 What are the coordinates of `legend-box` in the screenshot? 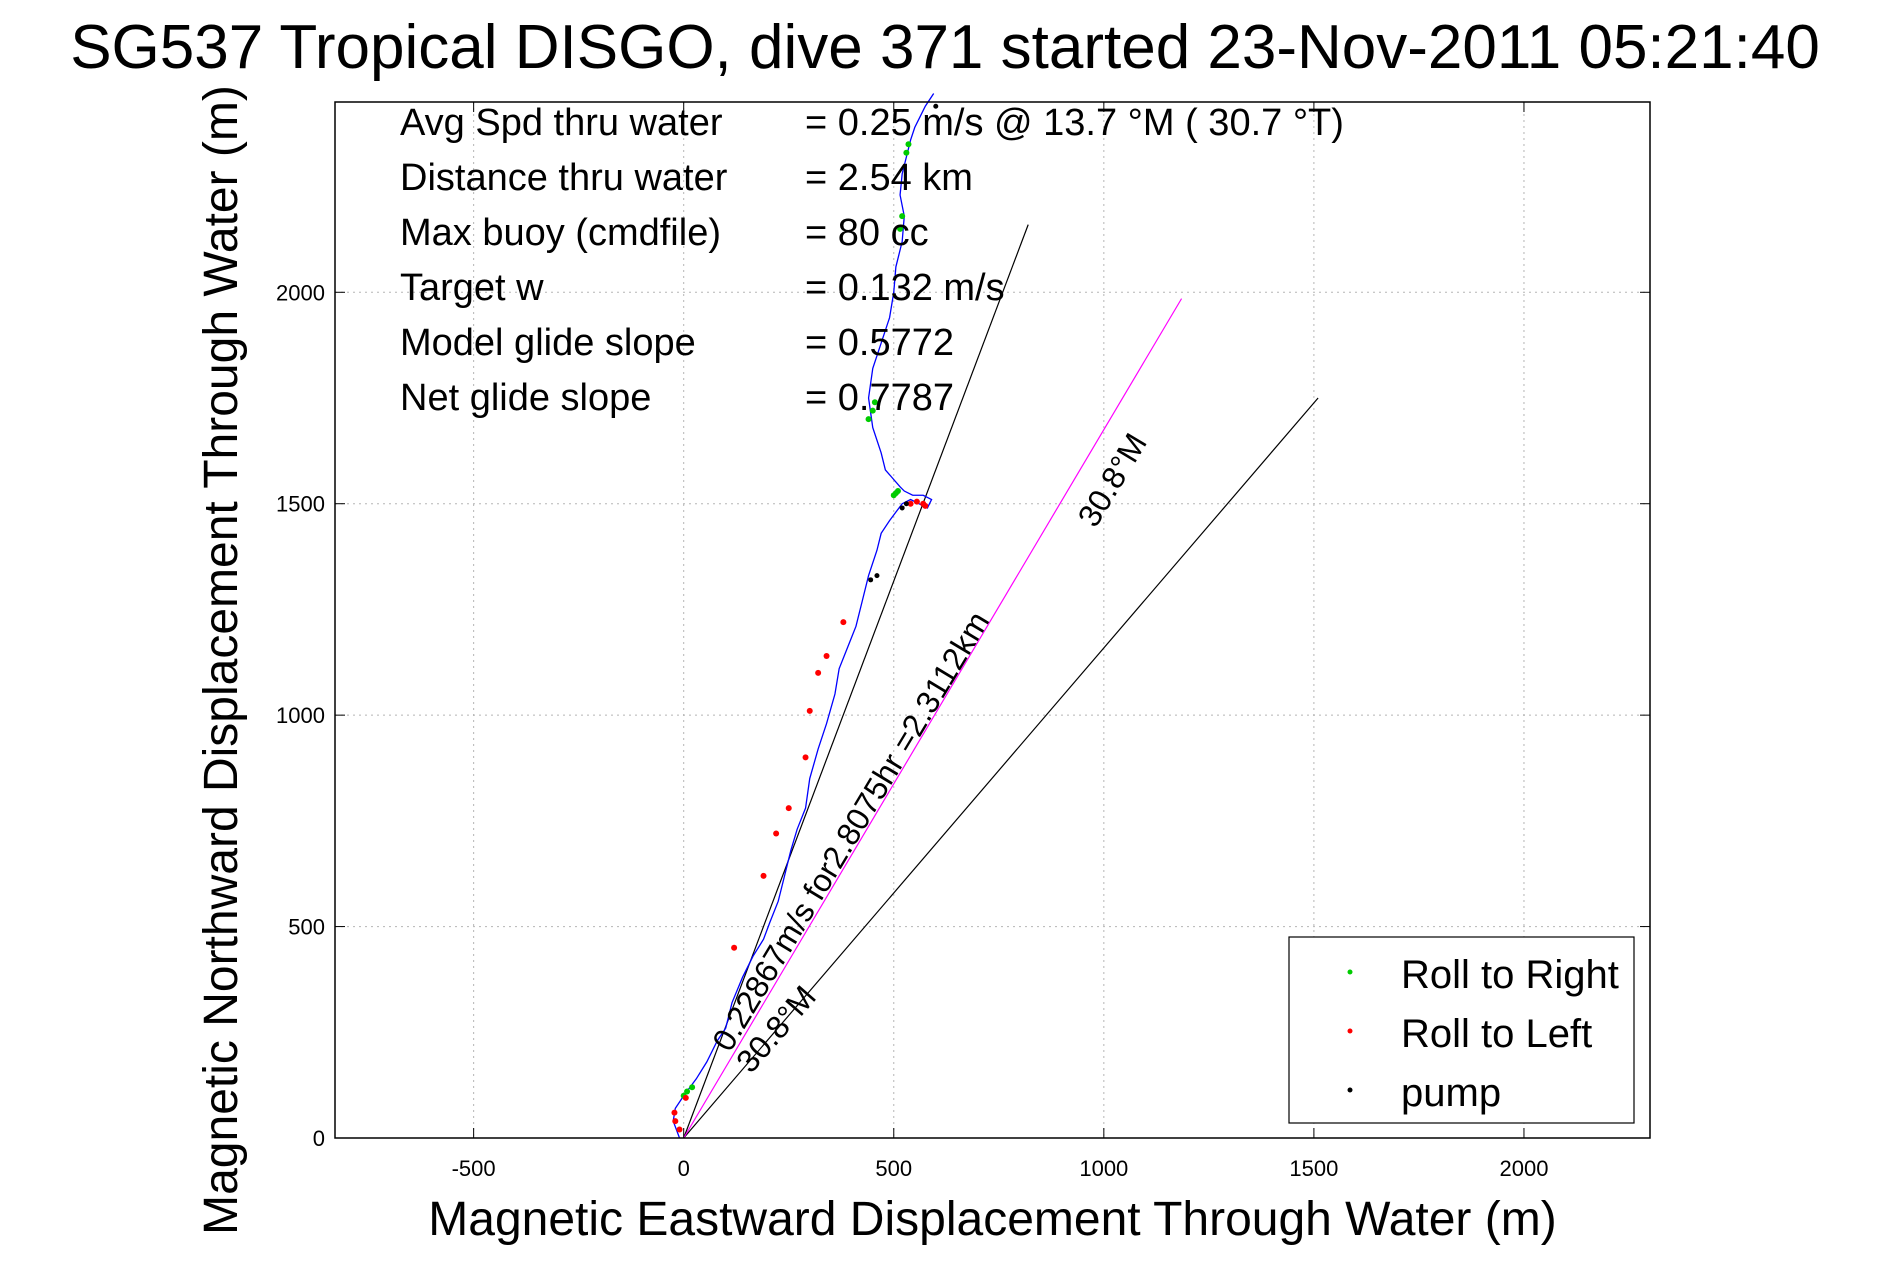 It's located at (1461, 1030).